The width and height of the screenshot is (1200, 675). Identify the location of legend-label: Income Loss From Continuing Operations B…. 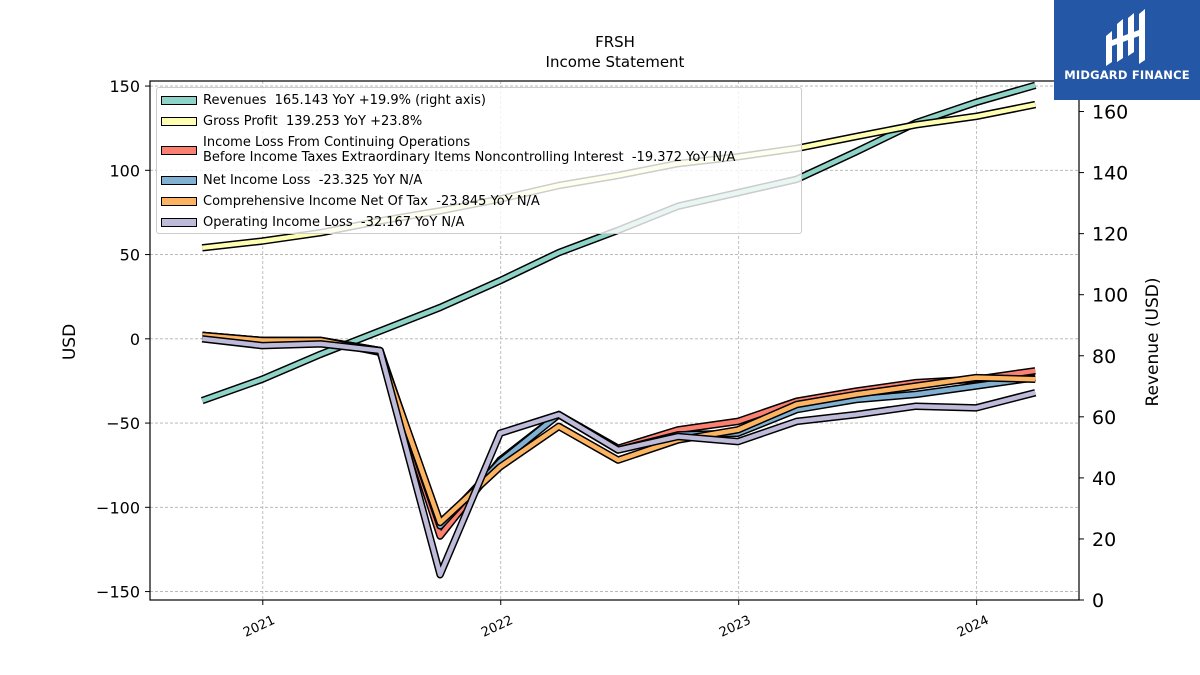
(469, 150).